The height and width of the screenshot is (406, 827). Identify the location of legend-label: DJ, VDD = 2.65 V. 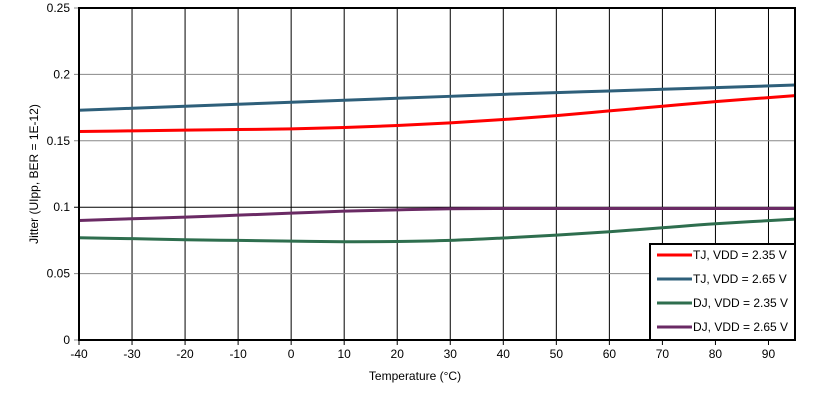
(740, 327).